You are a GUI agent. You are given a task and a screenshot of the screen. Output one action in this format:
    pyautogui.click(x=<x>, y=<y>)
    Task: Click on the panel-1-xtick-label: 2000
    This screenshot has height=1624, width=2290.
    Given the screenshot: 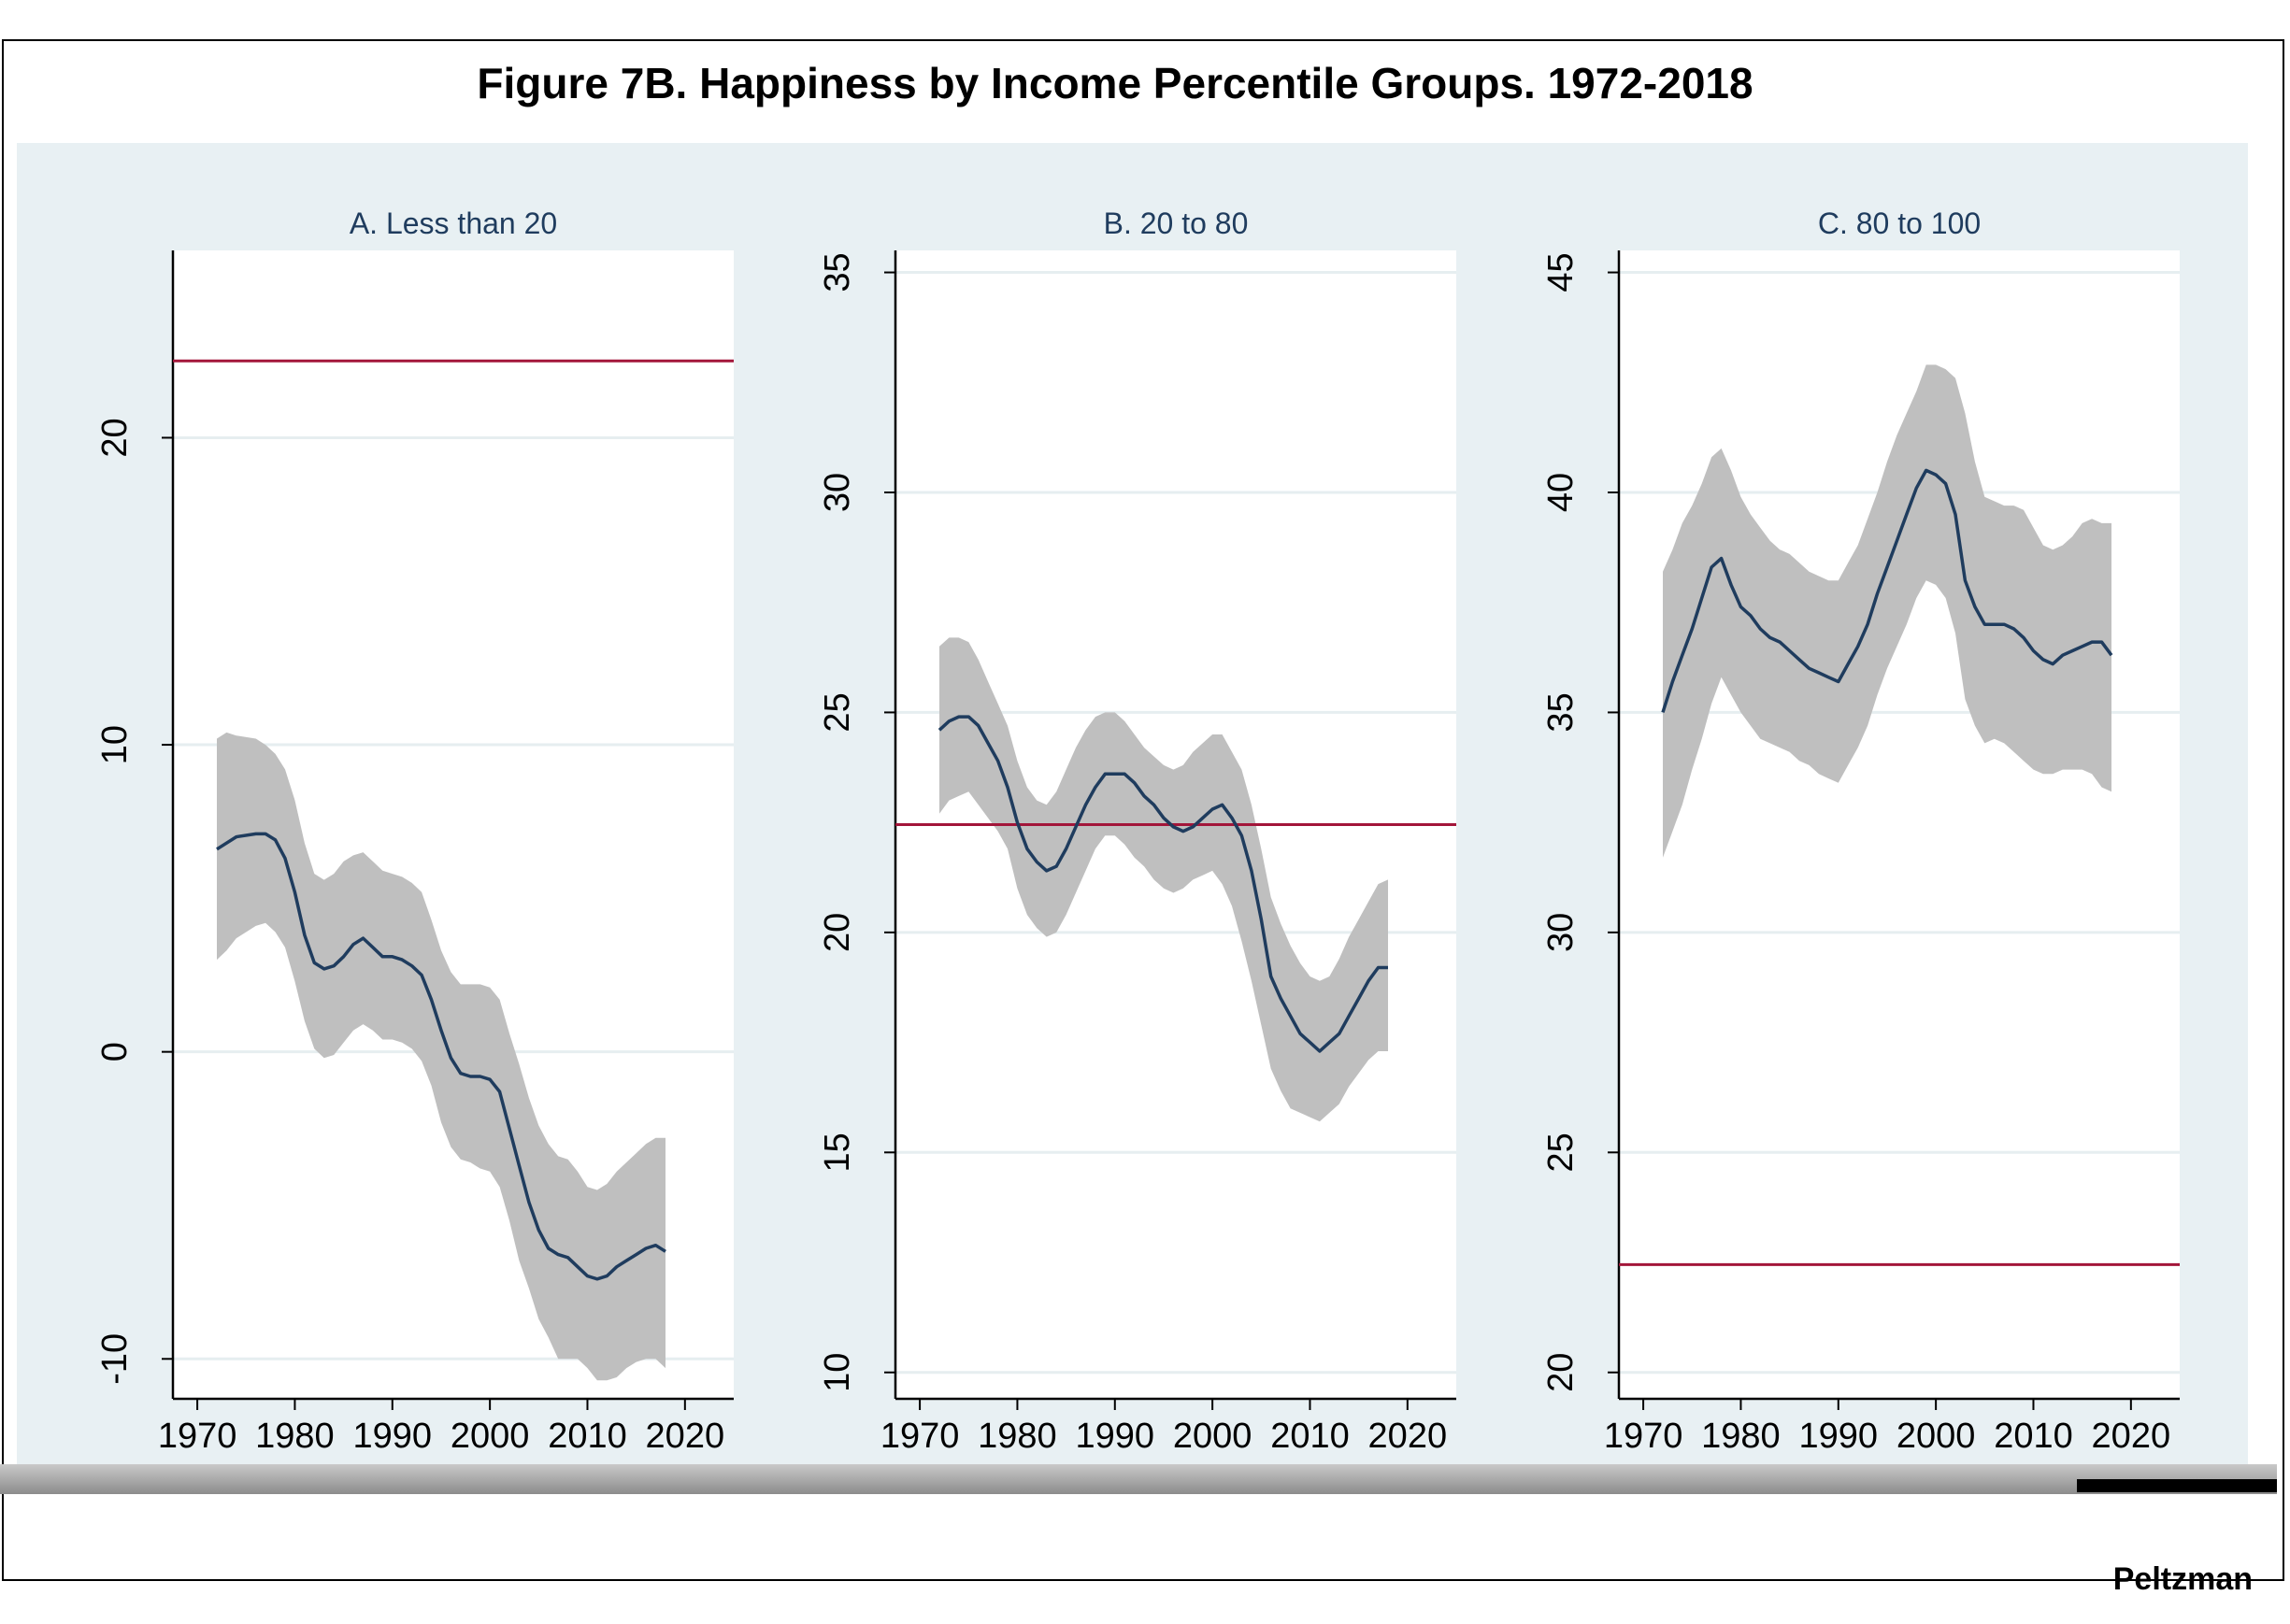 What is the action you would take?
    pyautogui.click(x=490, y=1436)
    